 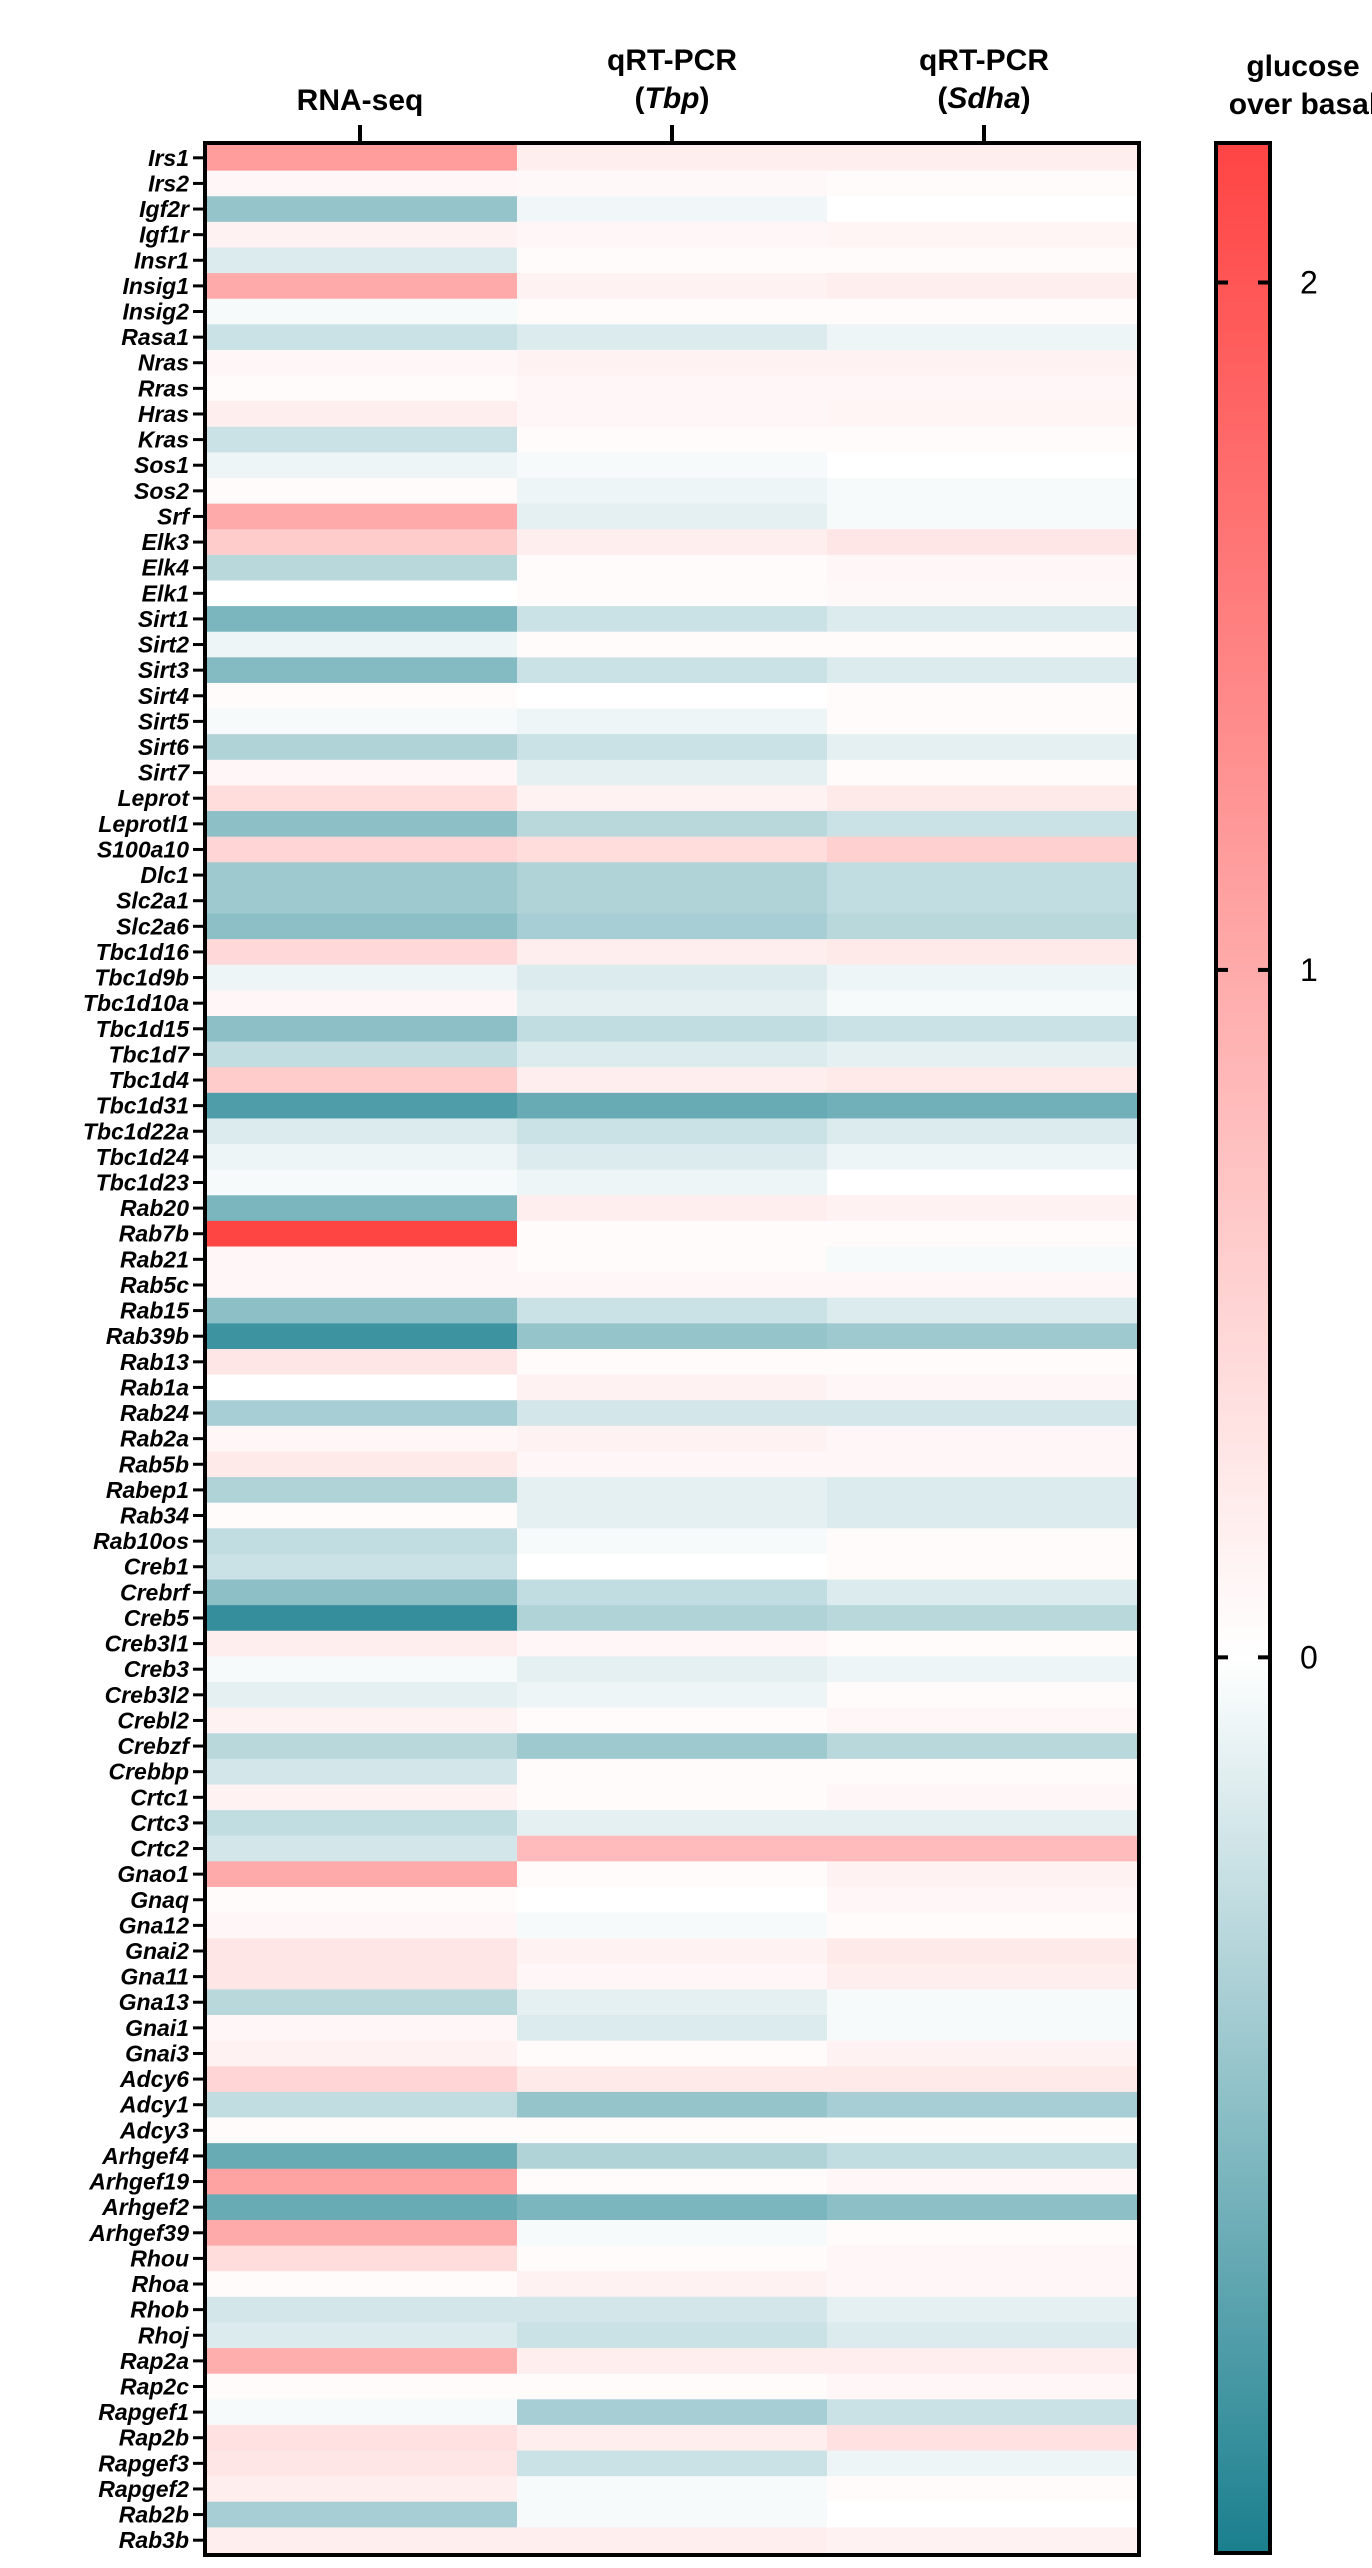 I want to click on row-label: Tbc1d15, so click(x=143, y=1029).